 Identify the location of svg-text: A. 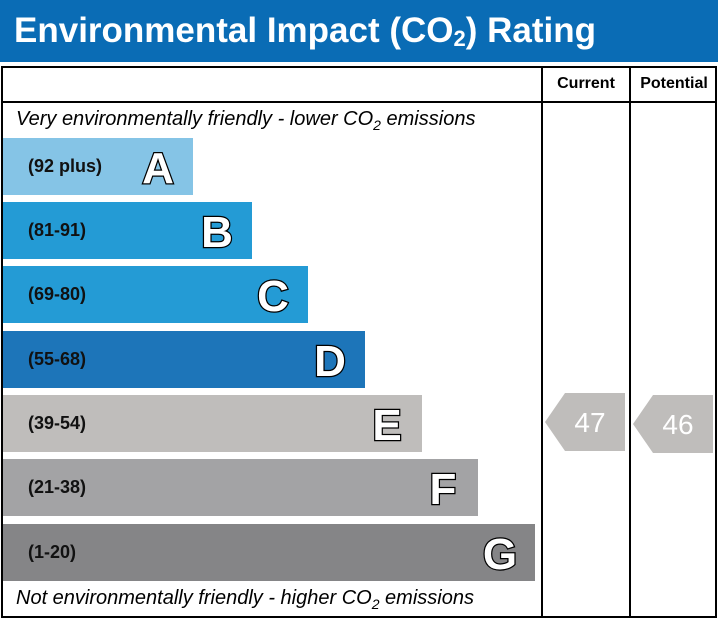
(158, 167).